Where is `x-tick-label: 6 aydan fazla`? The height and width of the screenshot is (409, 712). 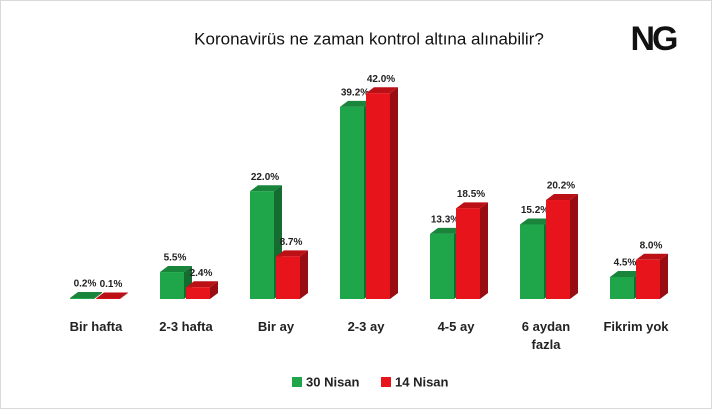 x-tick-label: 6 aydan fazla is located at coordinates (546, 335).